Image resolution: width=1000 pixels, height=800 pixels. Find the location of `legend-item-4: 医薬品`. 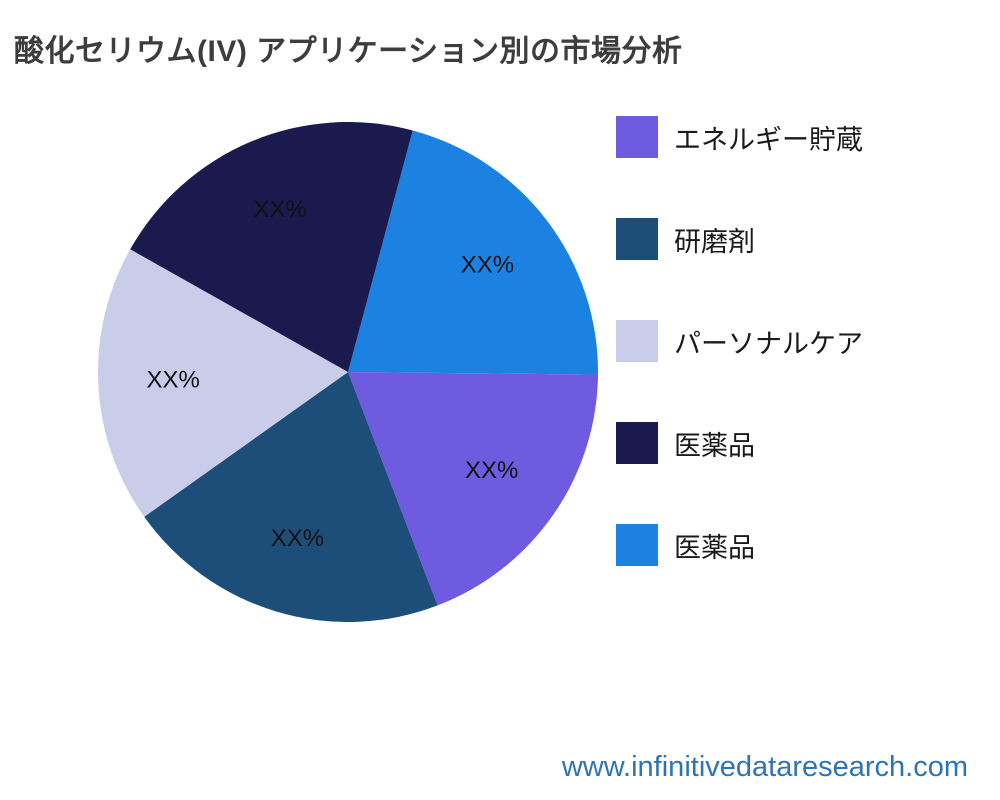

legend-item-4: 医薬品 is located at coordinates (739, 443).